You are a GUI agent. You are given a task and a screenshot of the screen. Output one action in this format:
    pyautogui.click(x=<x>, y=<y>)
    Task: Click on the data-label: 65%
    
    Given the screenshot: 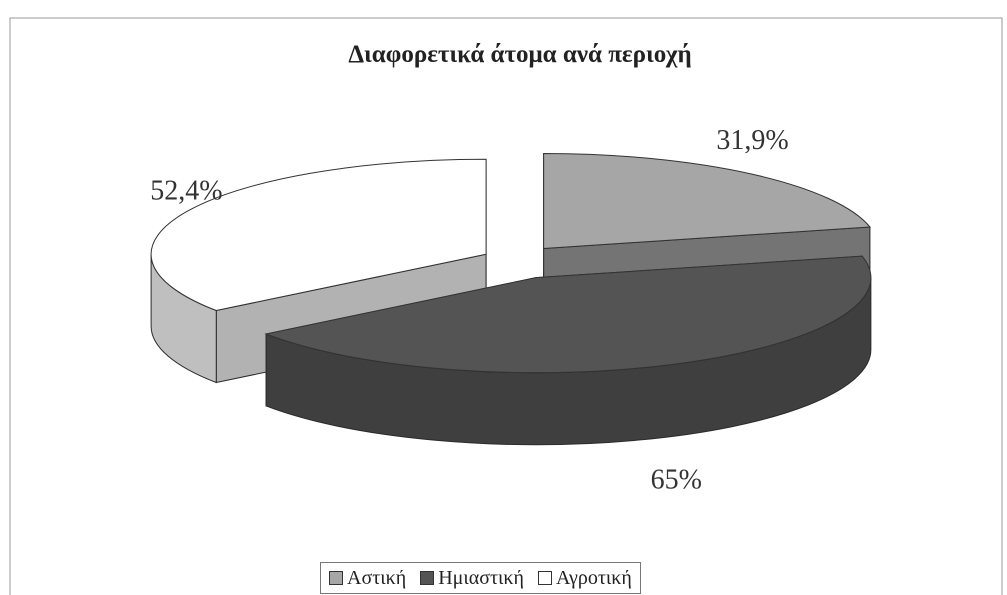 What is the action you would take?
    pyautogui.click(x=676, y=480)
    